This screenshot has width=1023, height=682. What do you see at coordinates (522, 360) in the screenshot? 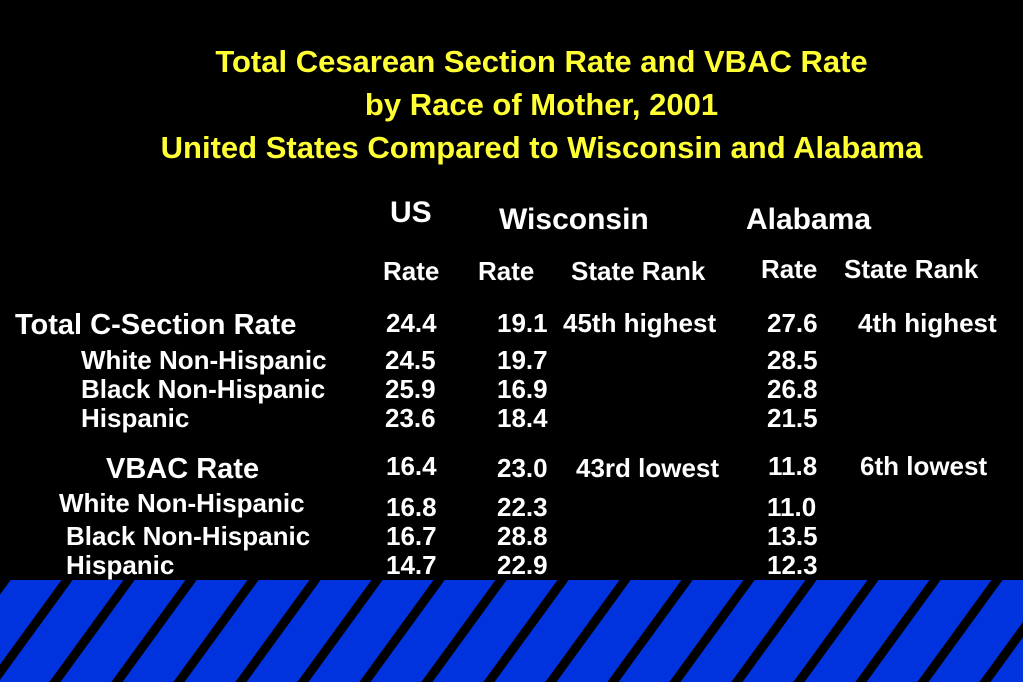
I see `cell-wi: 19.7` at bounding box center [522, 360].